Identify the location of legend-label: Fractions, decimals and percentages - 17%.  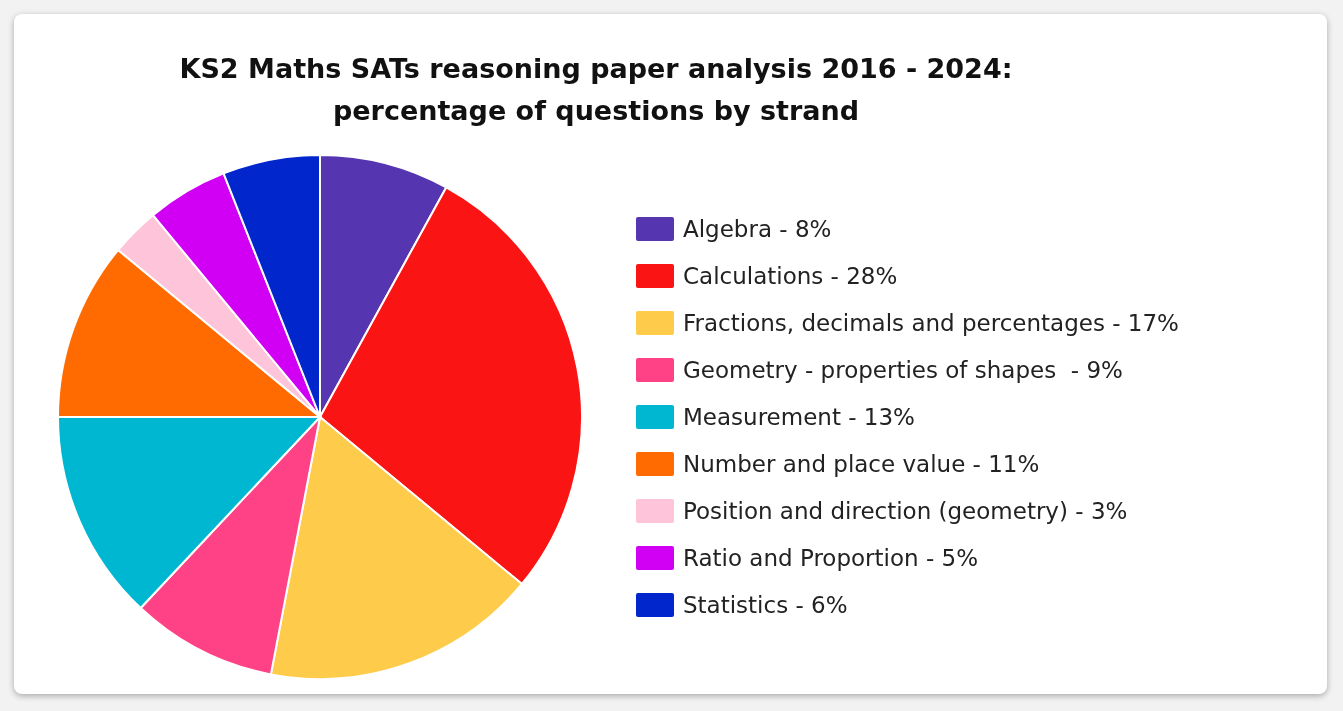
(931, 323).